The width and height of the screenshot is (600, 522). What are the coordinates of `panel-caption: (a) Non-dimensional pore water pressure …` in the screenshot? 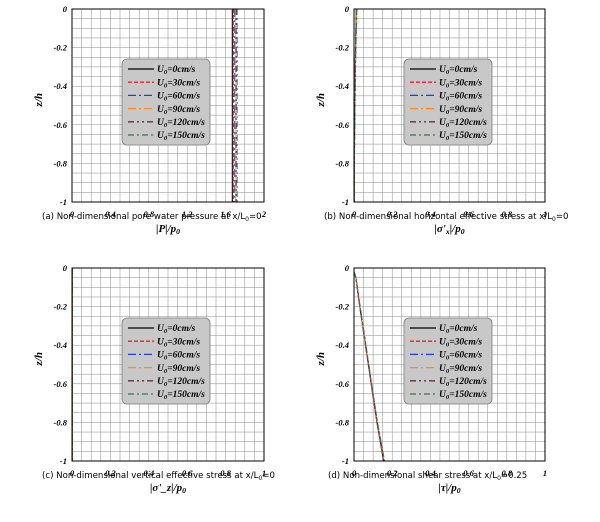 It's located at (152, 217).